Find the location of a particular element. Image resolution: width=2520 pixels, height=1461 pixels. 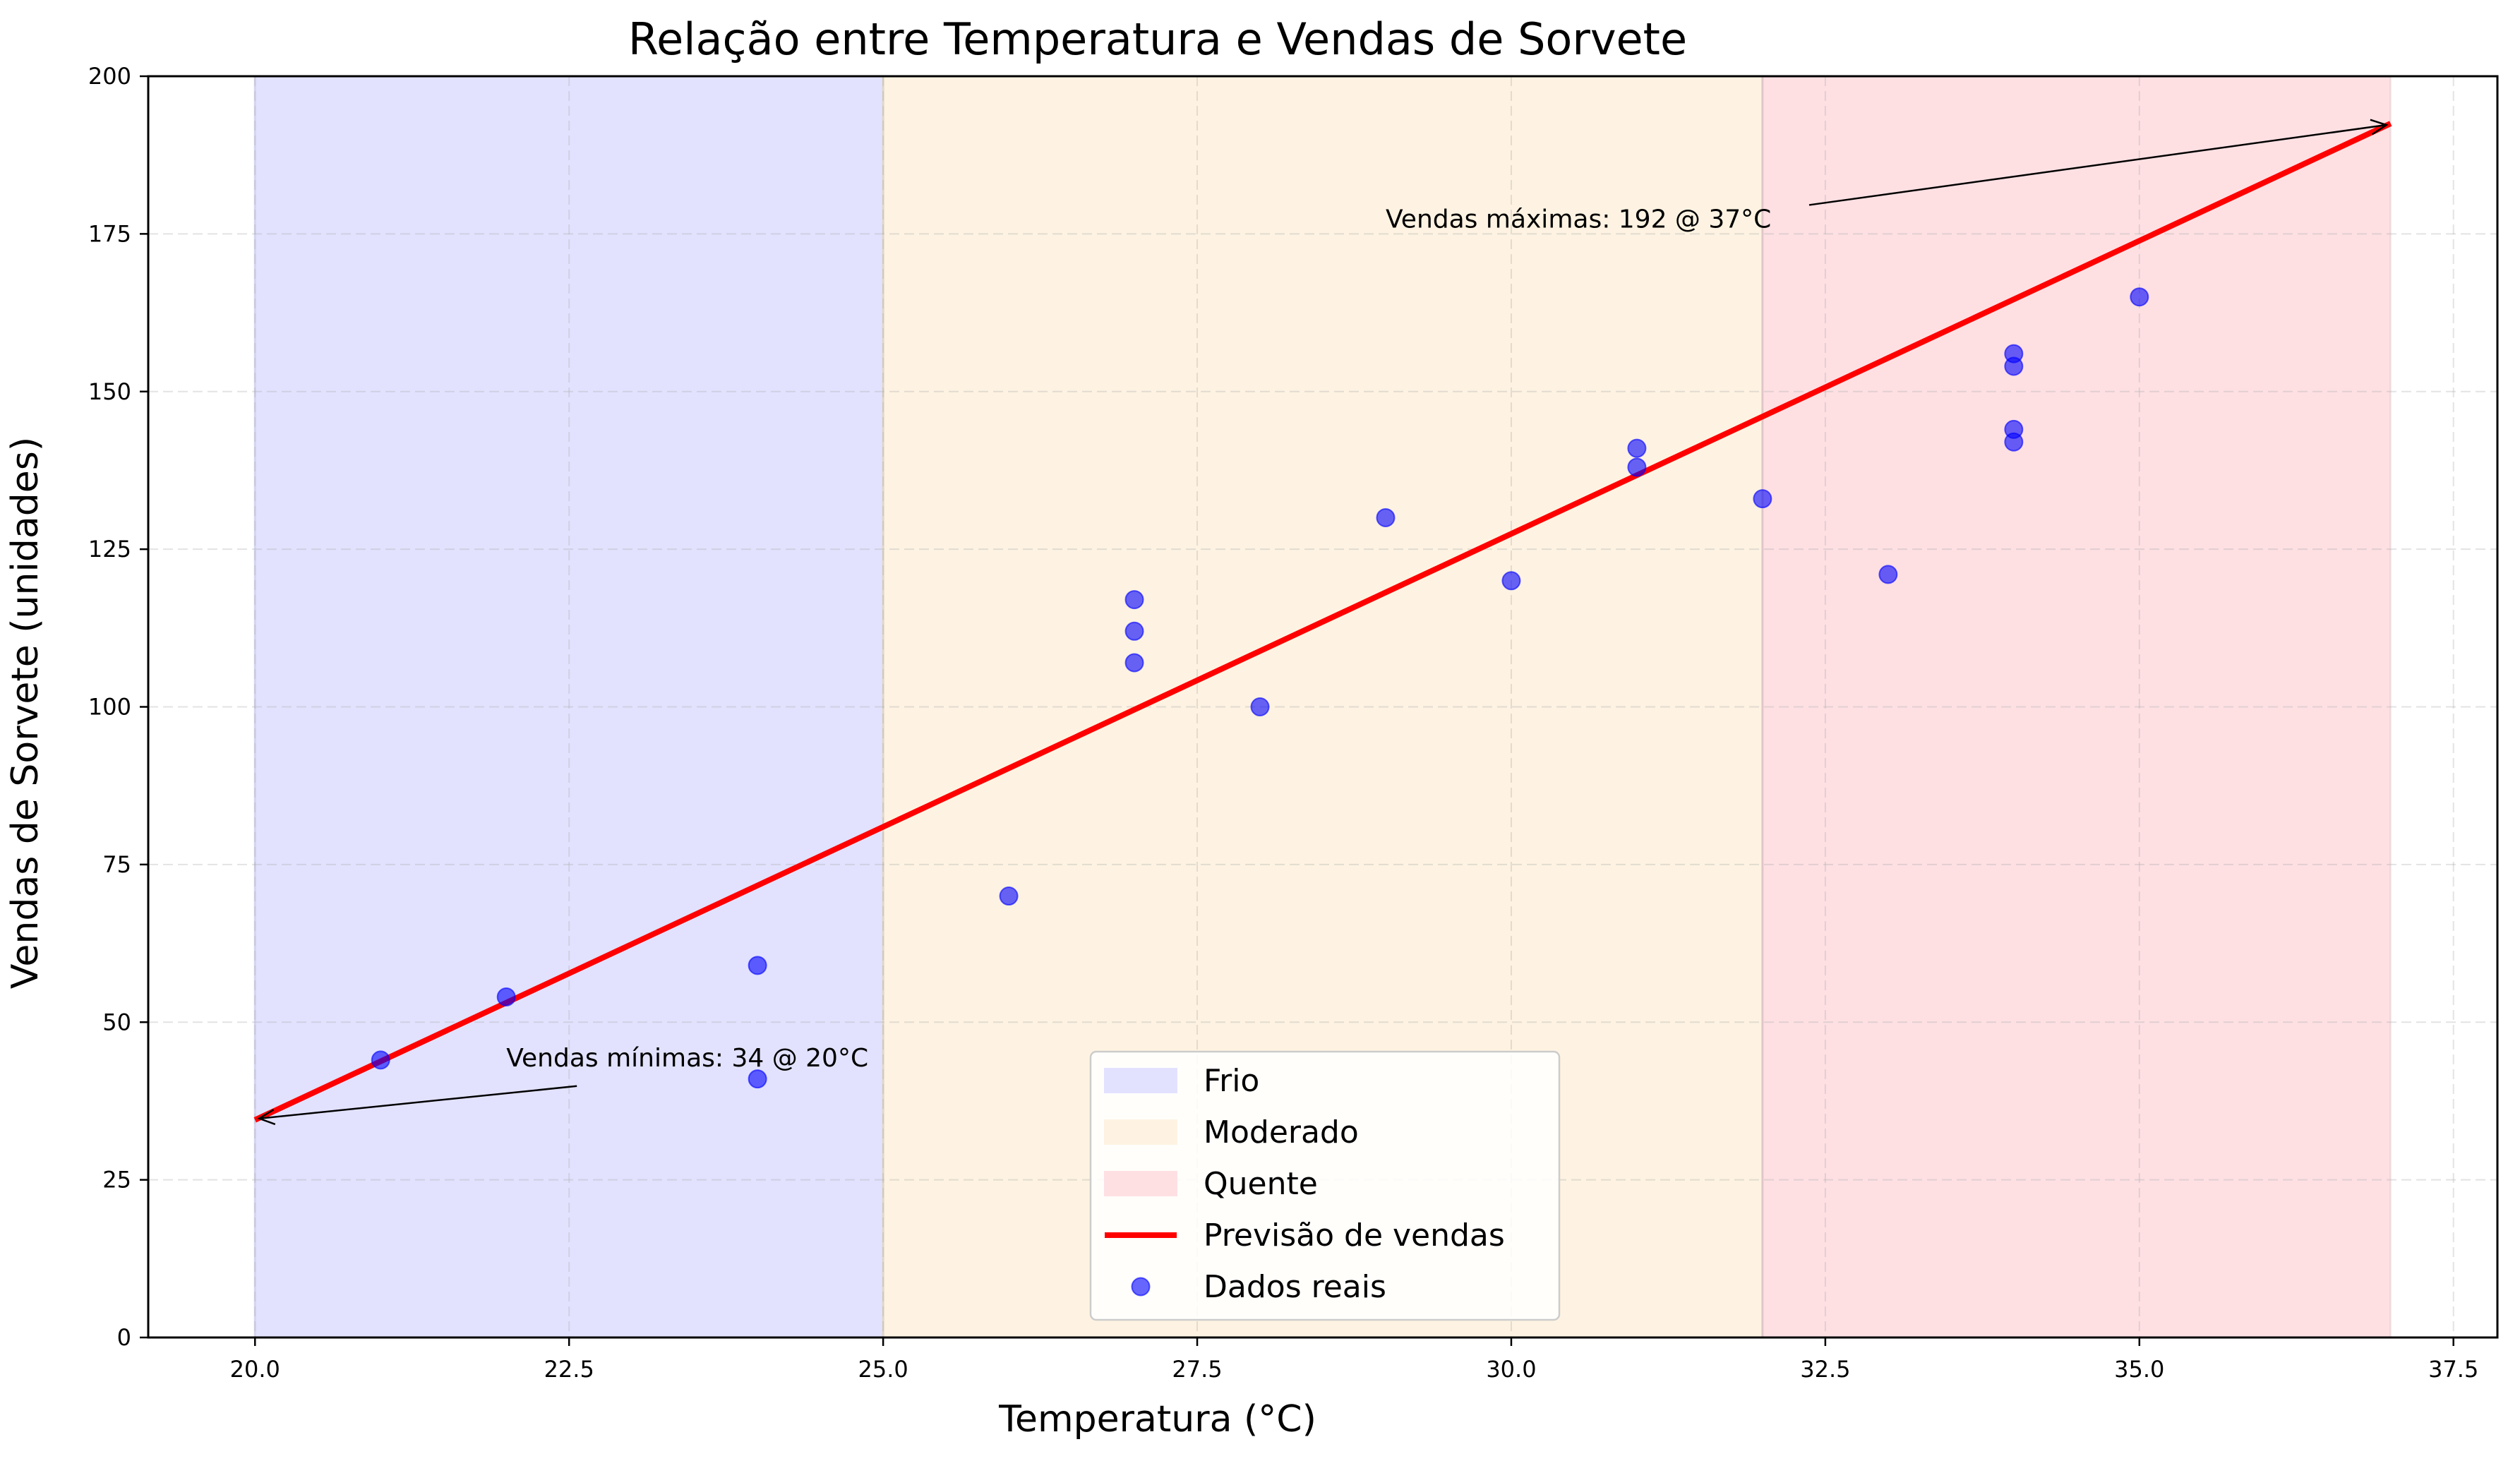

x-tick-label: 35.0 is located at coordinates (2139, 1369).